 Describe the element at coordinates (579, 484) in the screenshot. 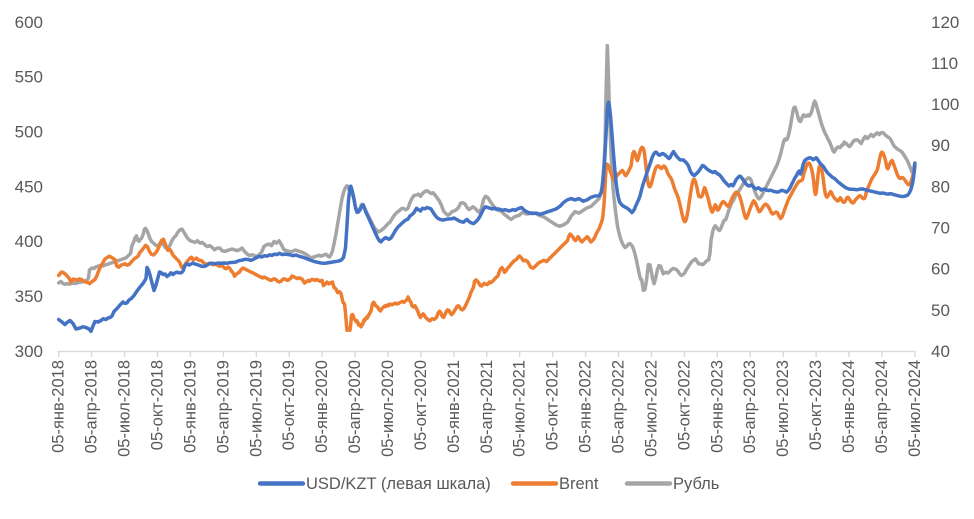

I see `svg-text: Brent` at that location.